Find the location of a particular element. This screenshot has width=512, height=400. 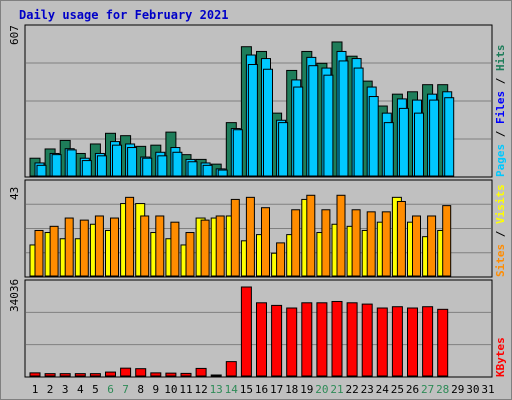

legend-item-kbytes: KBytes is located at coordinates (500, 357).